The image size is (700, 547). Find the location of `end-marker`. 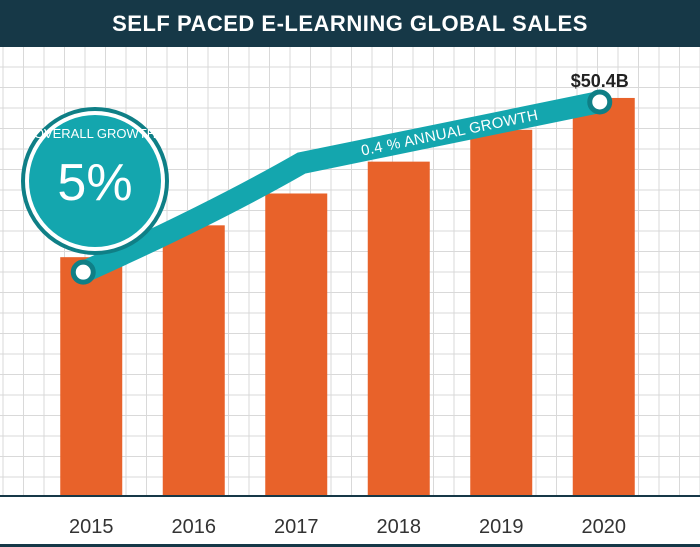

end-marker is located at coordinates (600, 102).